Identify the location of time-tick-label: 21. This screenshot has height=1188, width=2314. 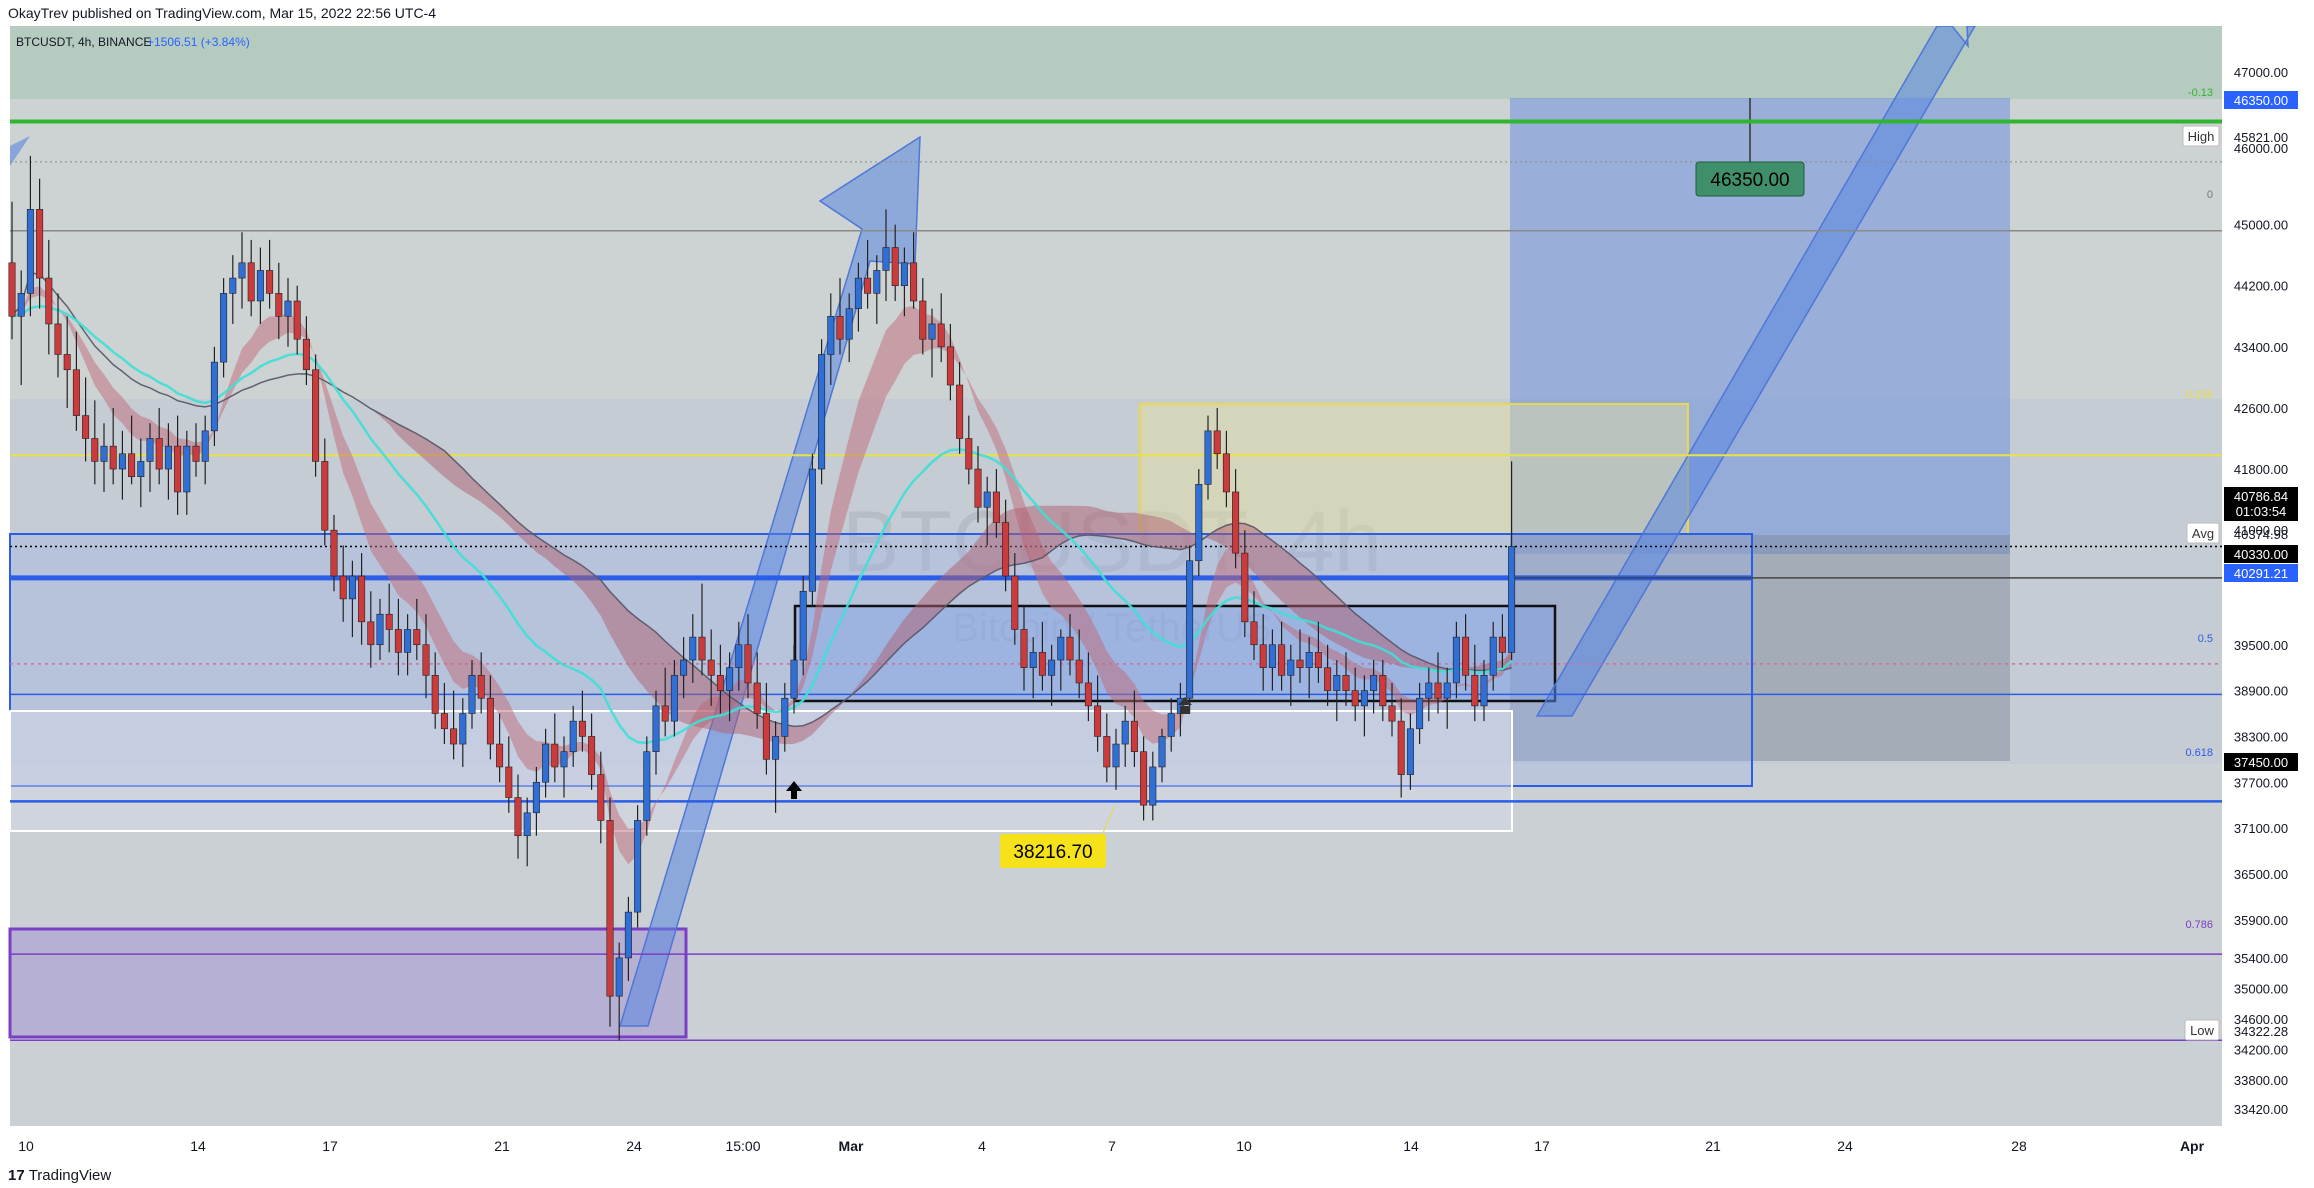
(502, 1146).